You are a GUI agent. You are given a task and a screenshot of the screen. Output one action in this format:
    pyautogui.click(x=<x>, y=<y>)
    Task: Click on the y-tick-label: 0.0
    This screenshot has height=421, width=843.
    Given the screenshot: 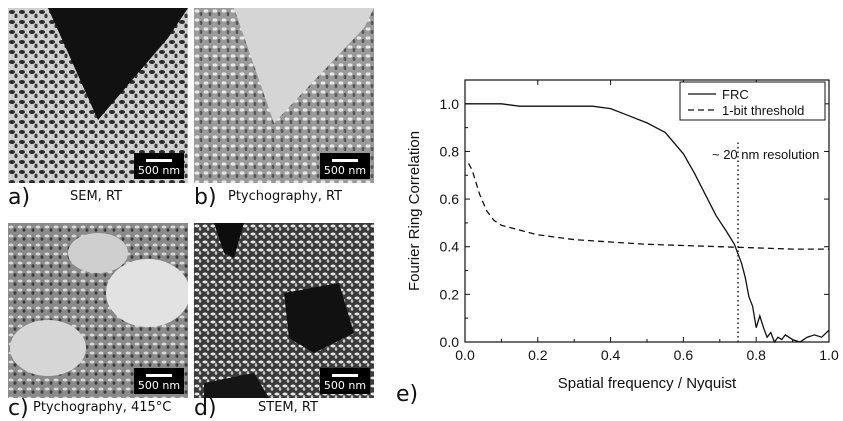 What is the action you would take?
    pyautogui.click(x=450, y=342)
    